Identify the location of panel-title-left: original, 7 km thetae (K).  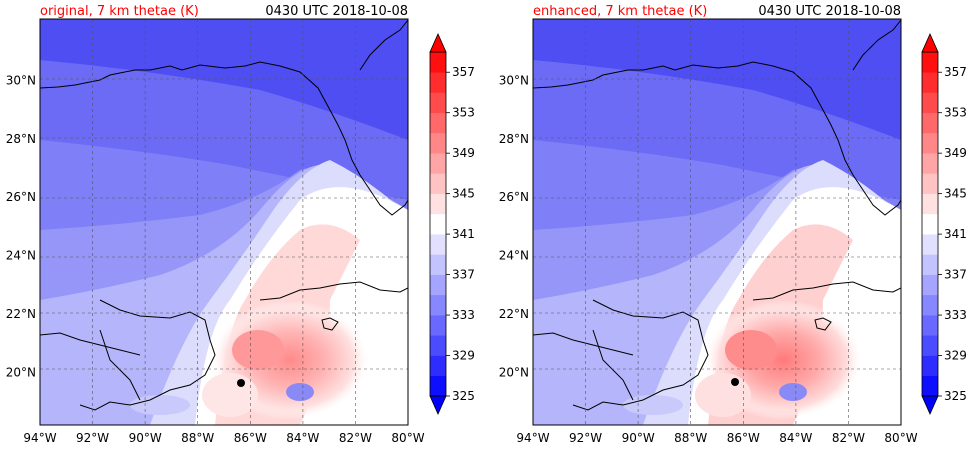
(119, 11).